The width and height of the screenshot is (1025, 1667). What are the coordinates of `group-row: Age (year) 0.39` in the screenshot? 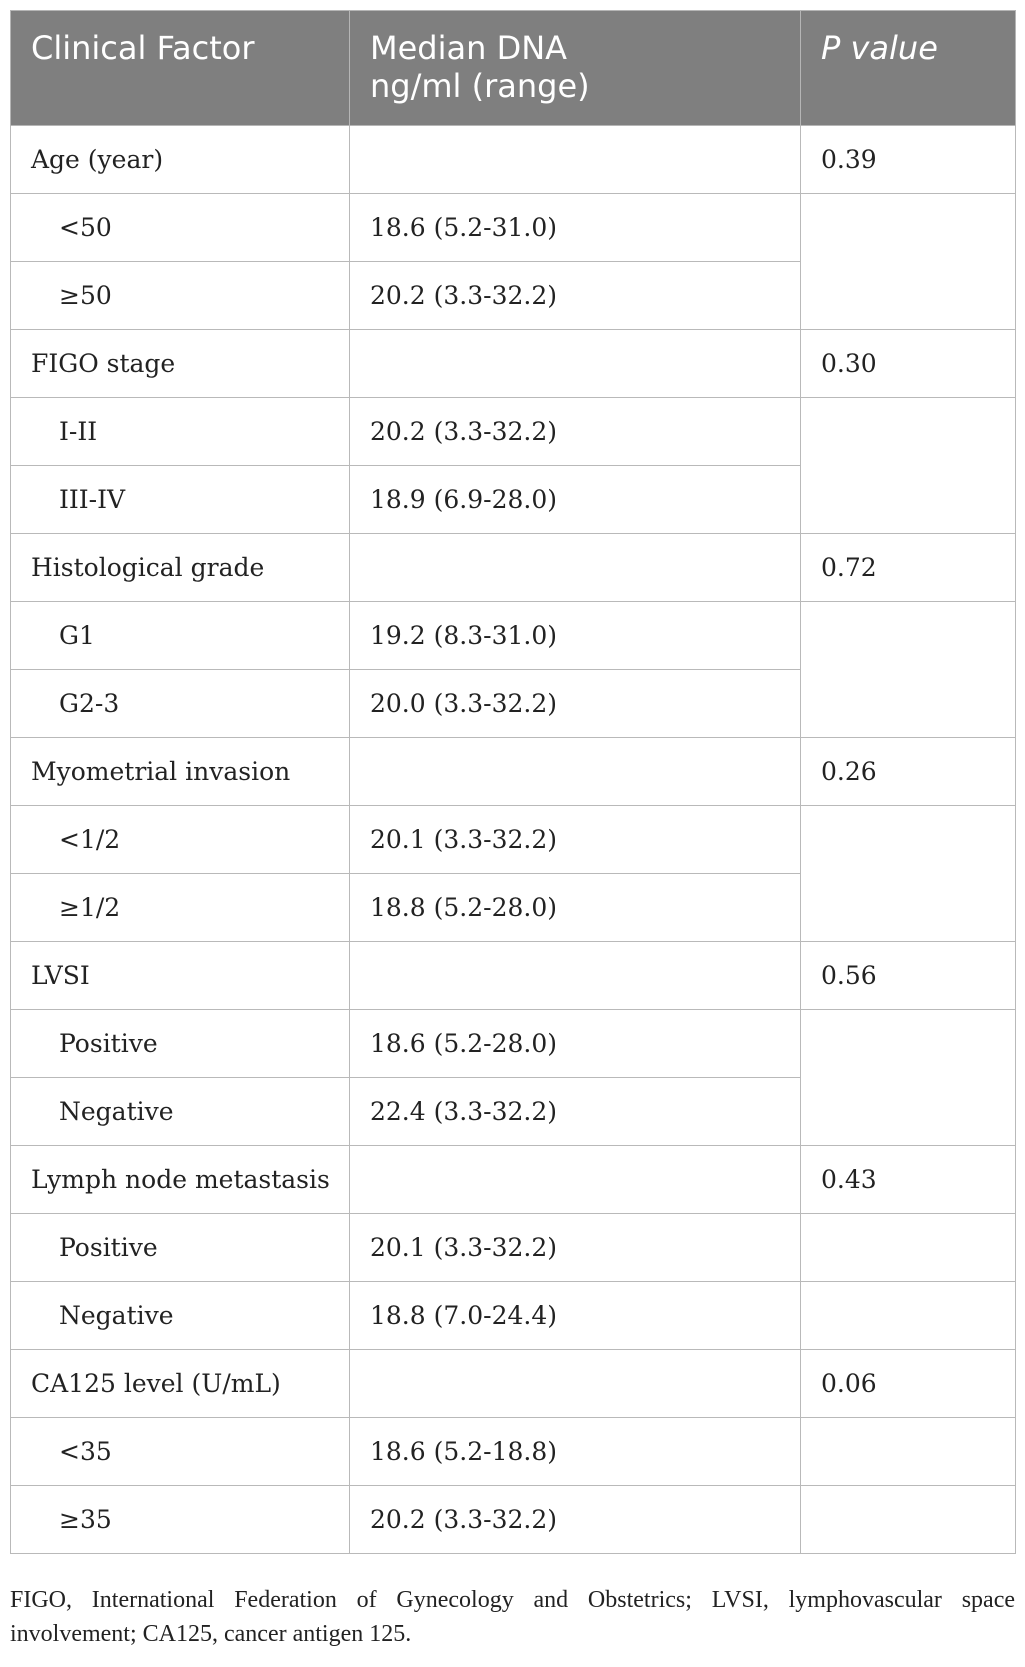 It's located at (513, 159).